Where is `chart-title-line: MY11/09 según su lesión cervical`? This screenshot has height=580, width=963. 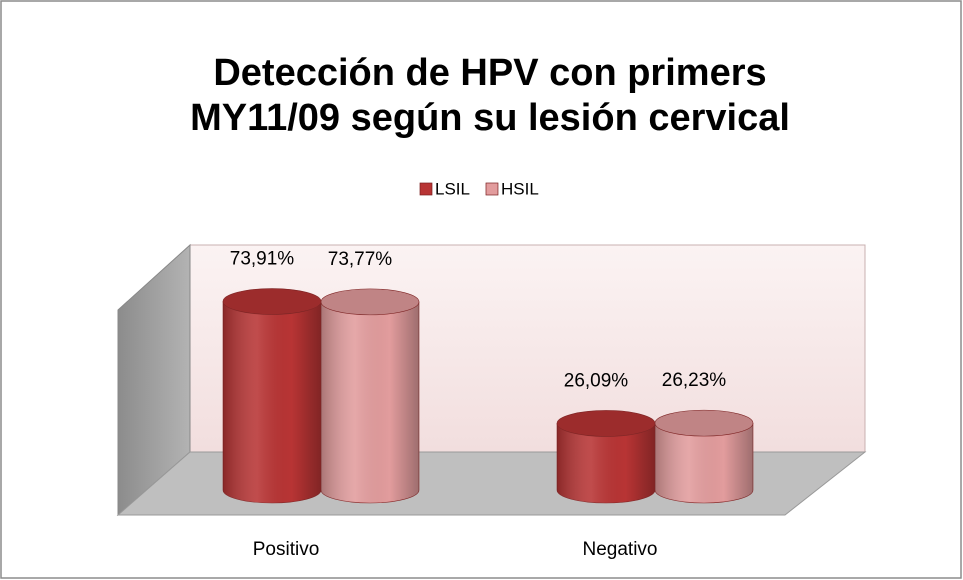
chart-title-line: MY11/09 según su lesión cervical is located at coordinates (490, 118).